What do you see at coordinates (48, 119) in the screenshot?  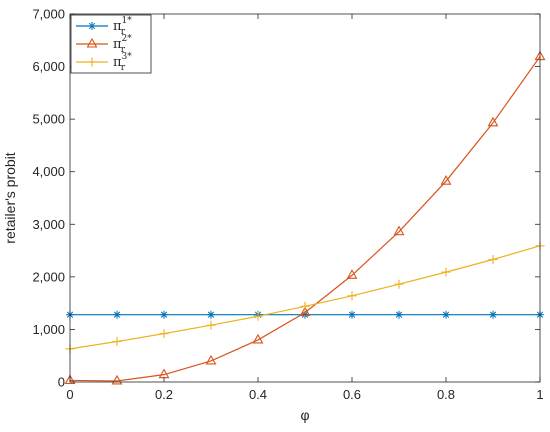 I see `y-tick-label: 5,000` at bounding box center [48, 119].